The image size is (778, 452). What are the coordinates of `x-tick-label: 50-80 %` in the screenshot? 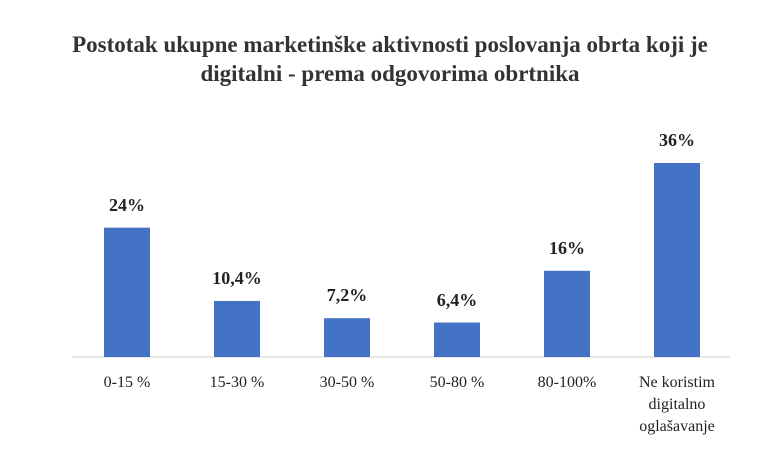 It's located at (457, 382).